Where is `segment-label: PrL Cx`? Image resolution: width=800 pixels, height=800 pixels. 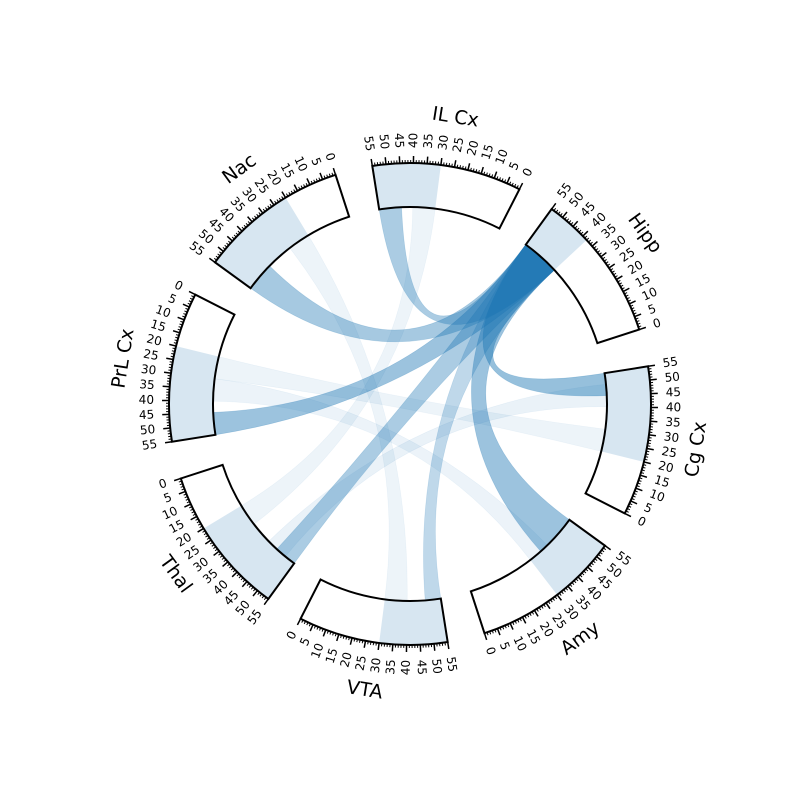
segment-label: PrL Cx is located at coordinates (123, 358).